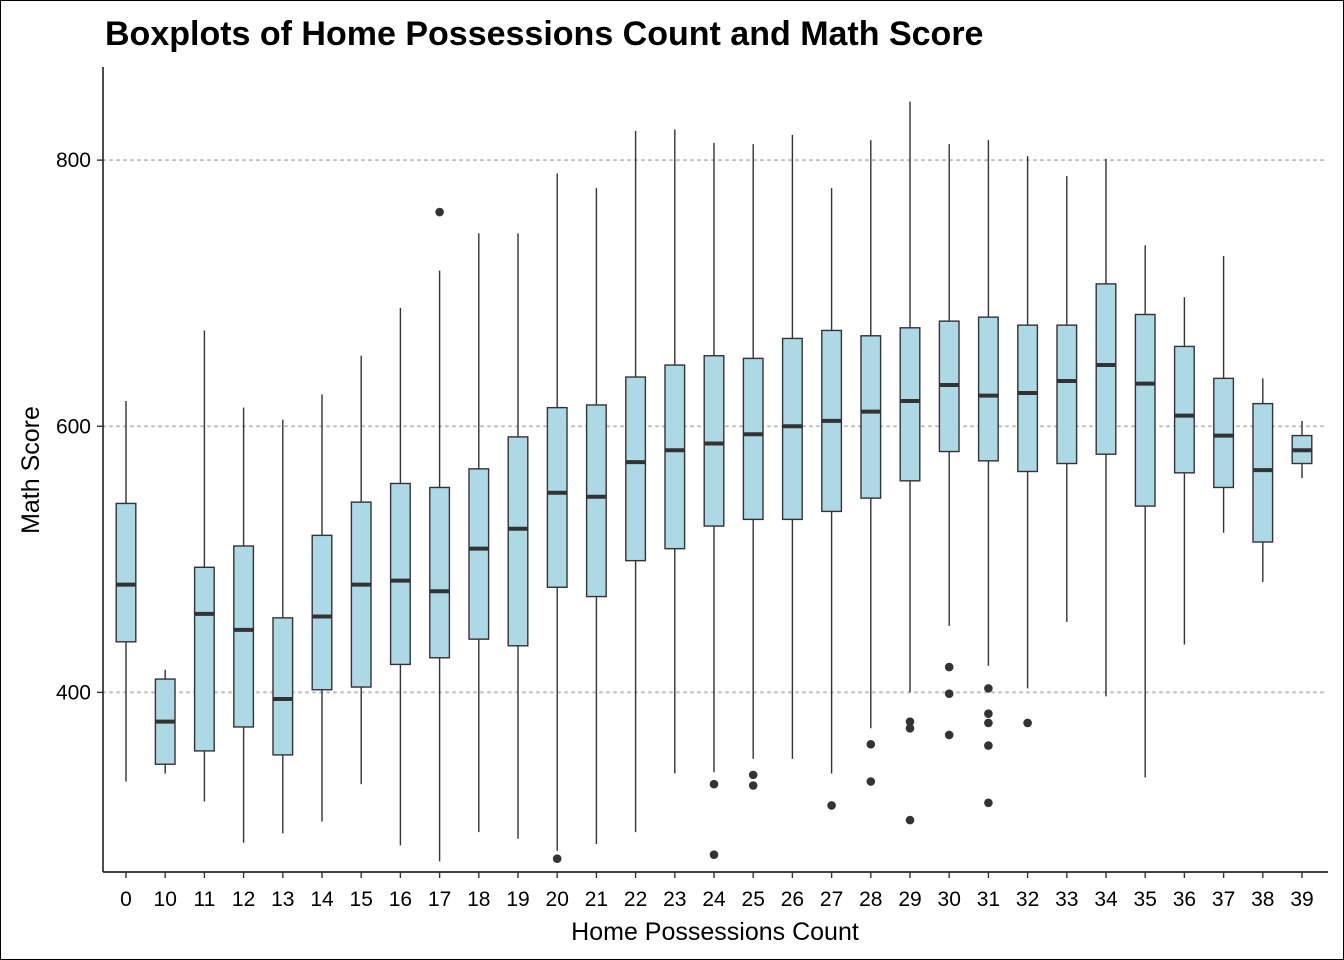 This screenshot has height=960, width=1344. Describe the element at coordinates (1301, 899) in the screenshot. I see `x-tick-label: 39` at that location.